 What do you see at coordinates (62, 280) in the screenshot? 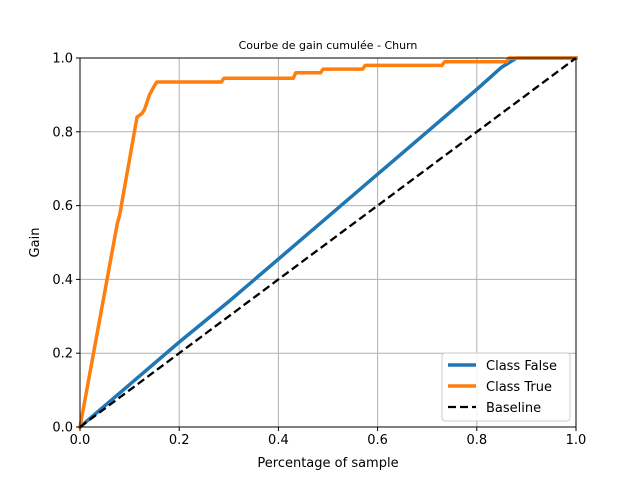
I see `y-tick-label: 0.4` at bounding box center [62, 280].